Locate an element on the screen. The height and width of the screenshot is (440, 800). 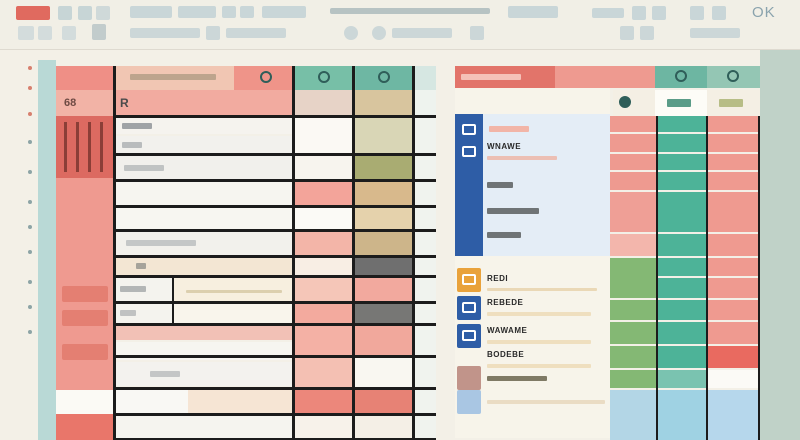
list-item: REDI is located at coordinates (532, 282).